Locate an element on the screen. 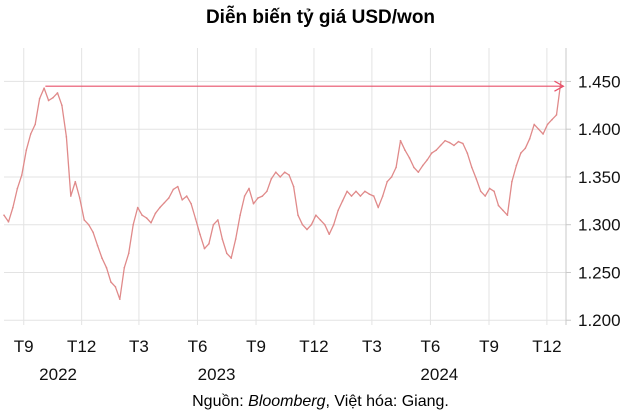  x-axis: T9 T12 T3 T6 T9 T12 T3 T6 T9 T12 2022 2023 2024 is located at coordinates (288, 360).